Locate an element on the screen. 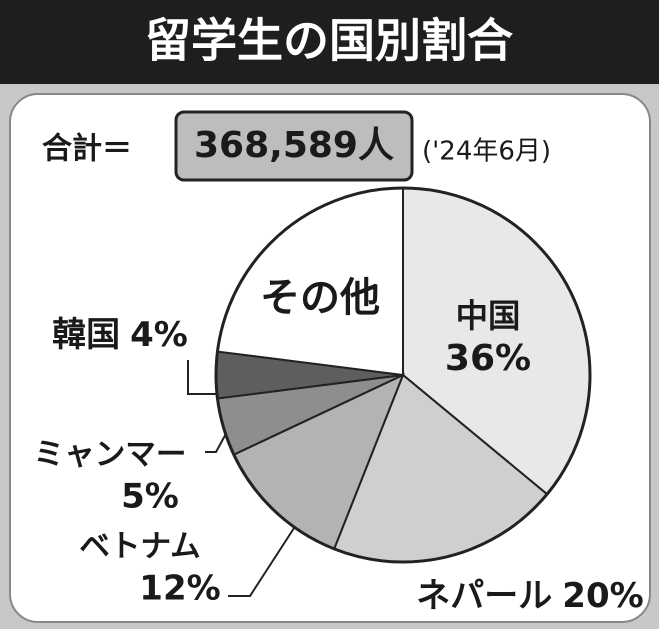 Image resolution: width=659 pixels, height=629 pixels. total-value: 368,589人 is located at coordinates (294, 145).